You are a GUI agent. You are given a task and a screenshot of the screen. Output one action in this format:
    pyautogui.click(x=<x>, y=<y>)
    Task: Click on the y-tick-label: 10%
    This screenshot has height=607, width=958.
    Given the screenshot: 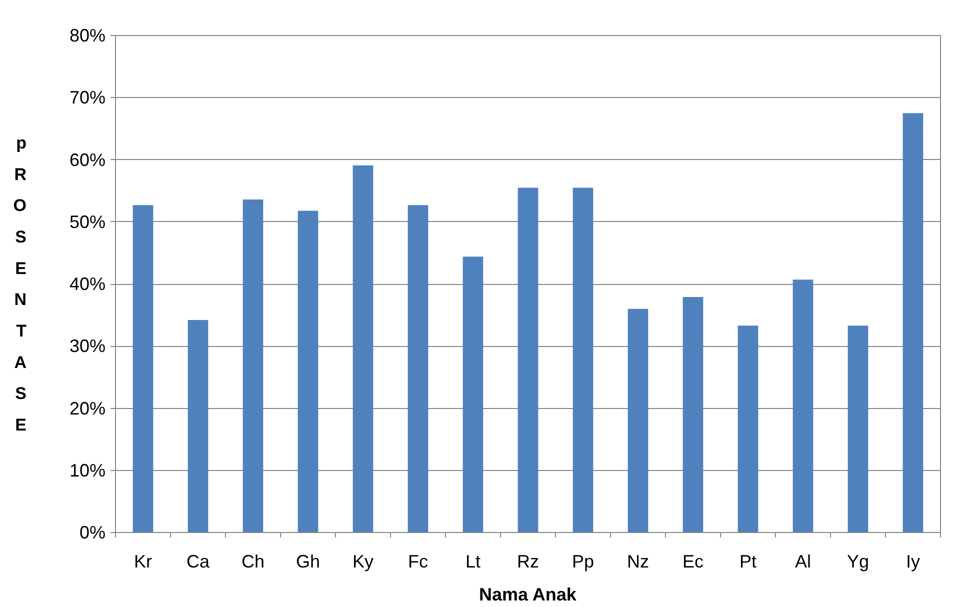 What is the action you would take?
    pyautogui.click(x=87, y=470)
    